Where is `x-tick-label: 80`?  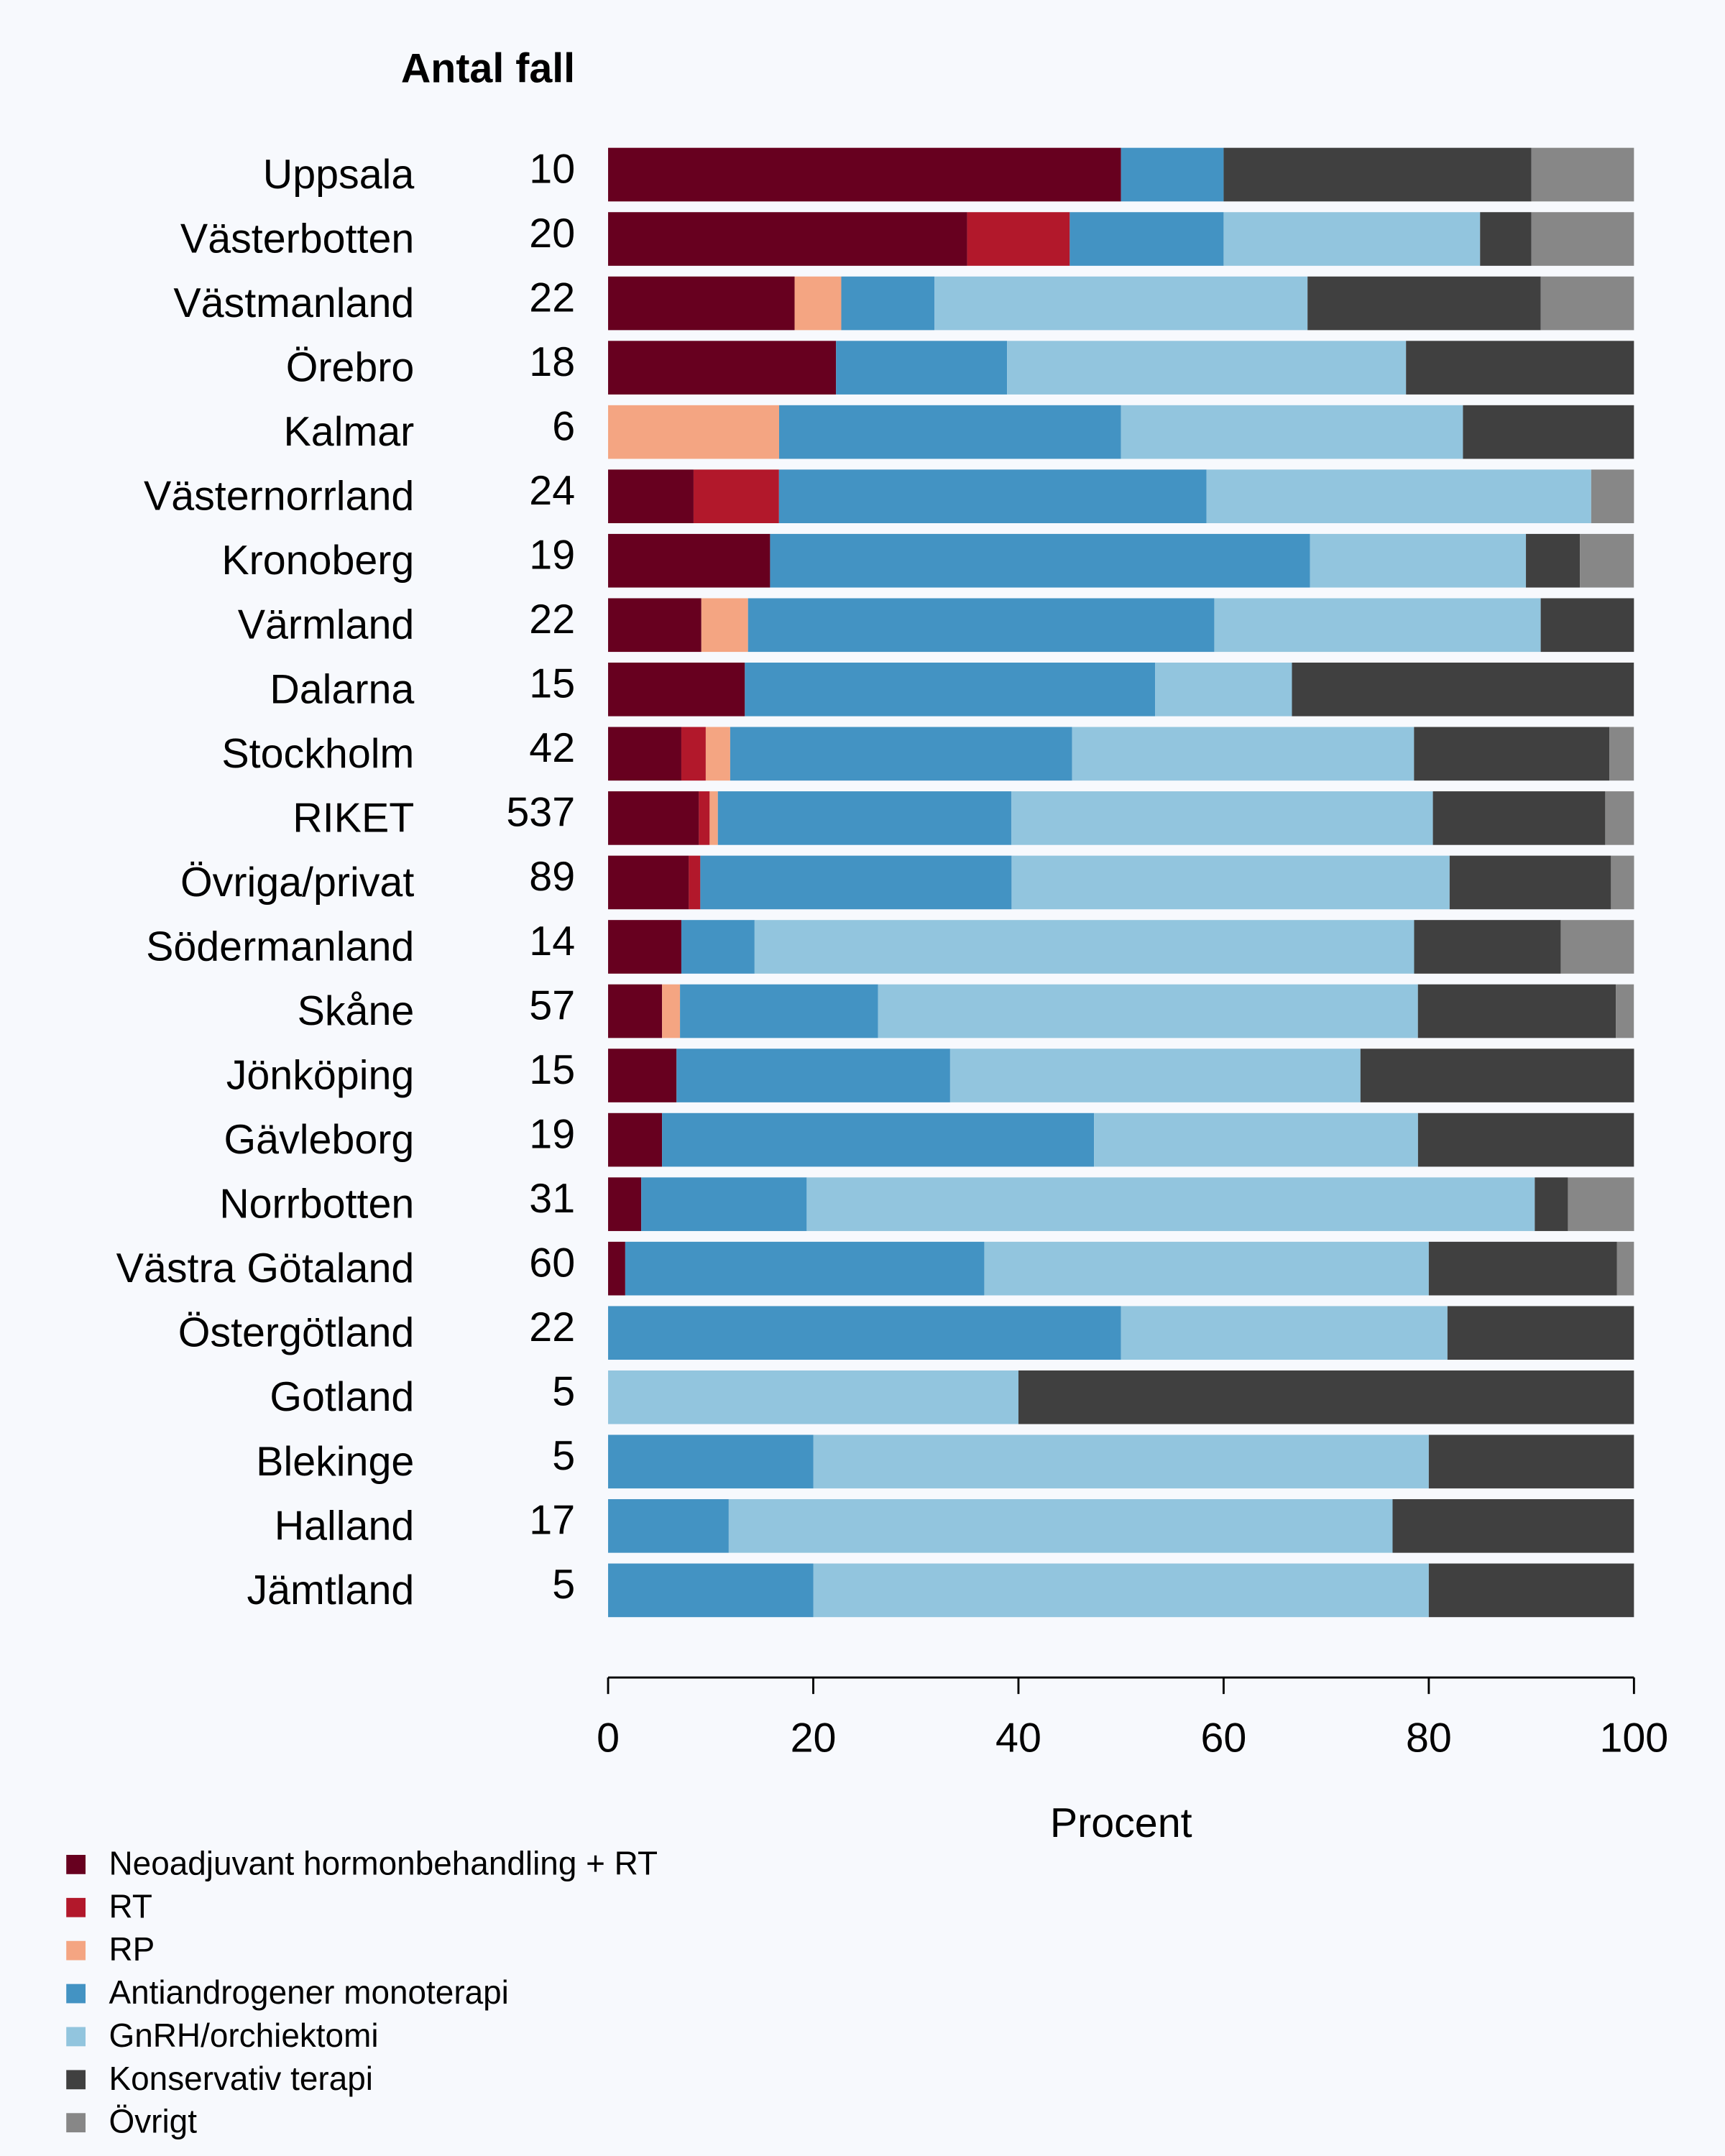 x-tick-label: 80 is located at coordinates (1429, 1738).